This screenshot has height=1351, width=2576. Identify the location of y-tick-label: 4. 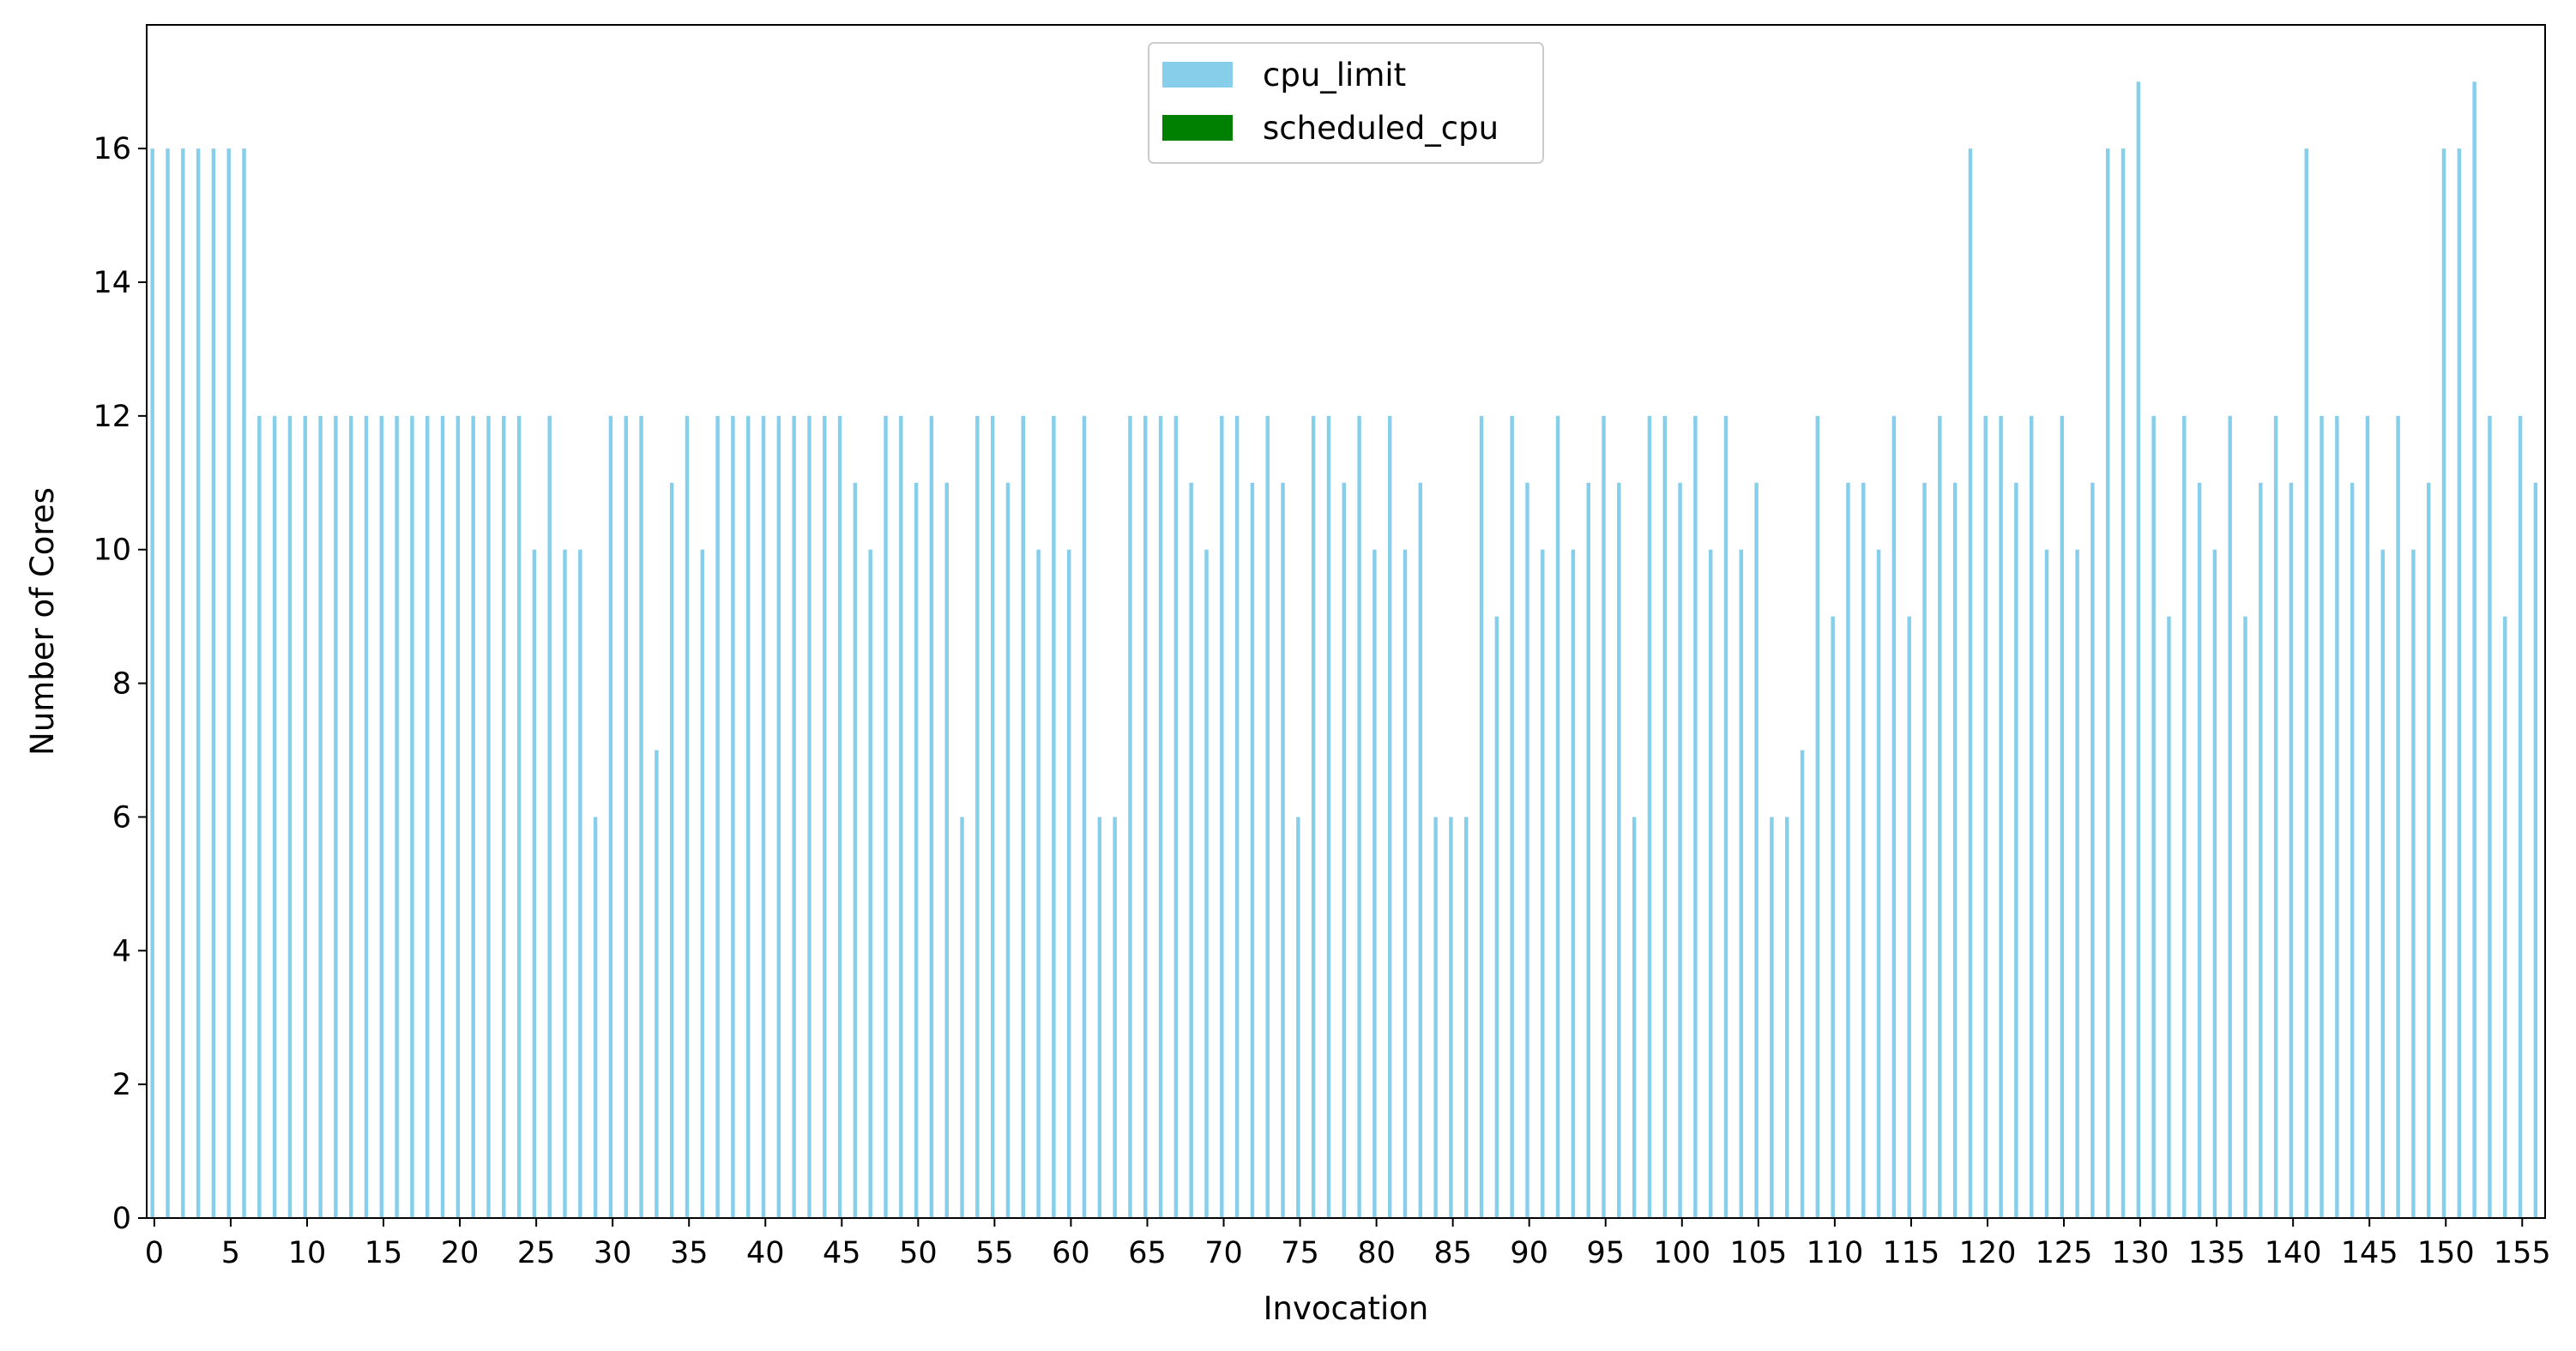
(121, 951).